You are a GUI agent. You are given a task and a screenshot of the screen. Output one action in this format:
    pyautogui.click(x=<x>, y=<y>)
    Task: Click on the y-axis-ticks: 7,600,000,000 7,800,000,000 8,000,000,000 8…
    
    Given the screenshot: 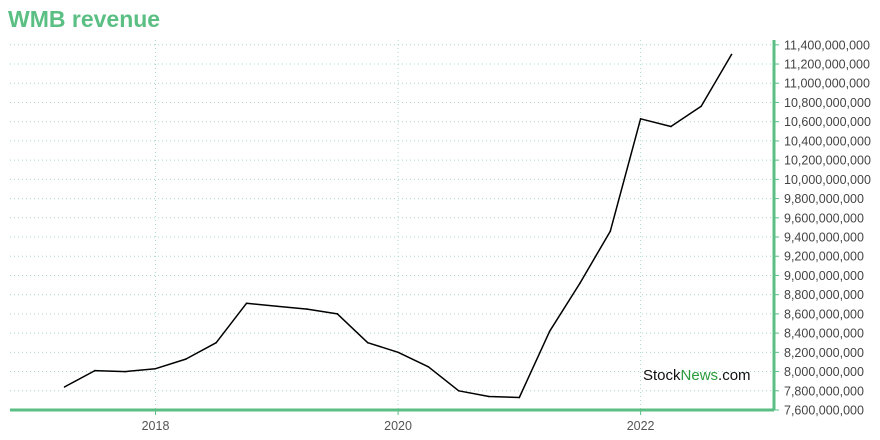 What is the action you would take?
    pyautogui.click(x=822, y=228)
    